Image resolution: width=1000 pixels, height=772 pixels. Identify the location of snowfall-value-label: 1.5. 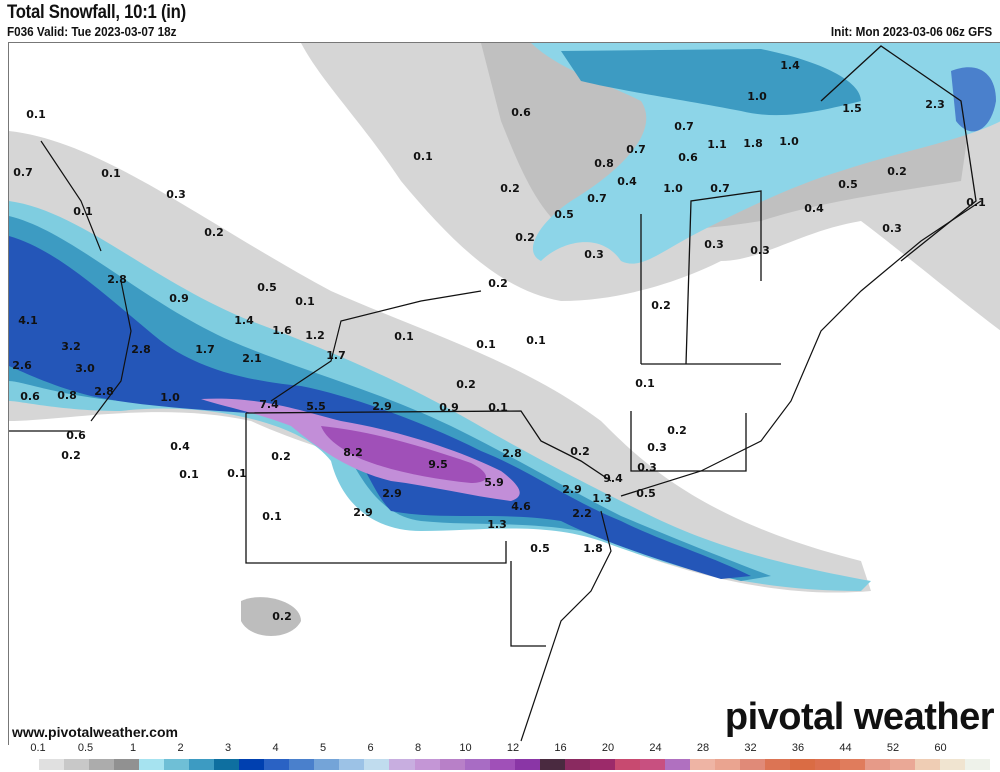
(852, 108).